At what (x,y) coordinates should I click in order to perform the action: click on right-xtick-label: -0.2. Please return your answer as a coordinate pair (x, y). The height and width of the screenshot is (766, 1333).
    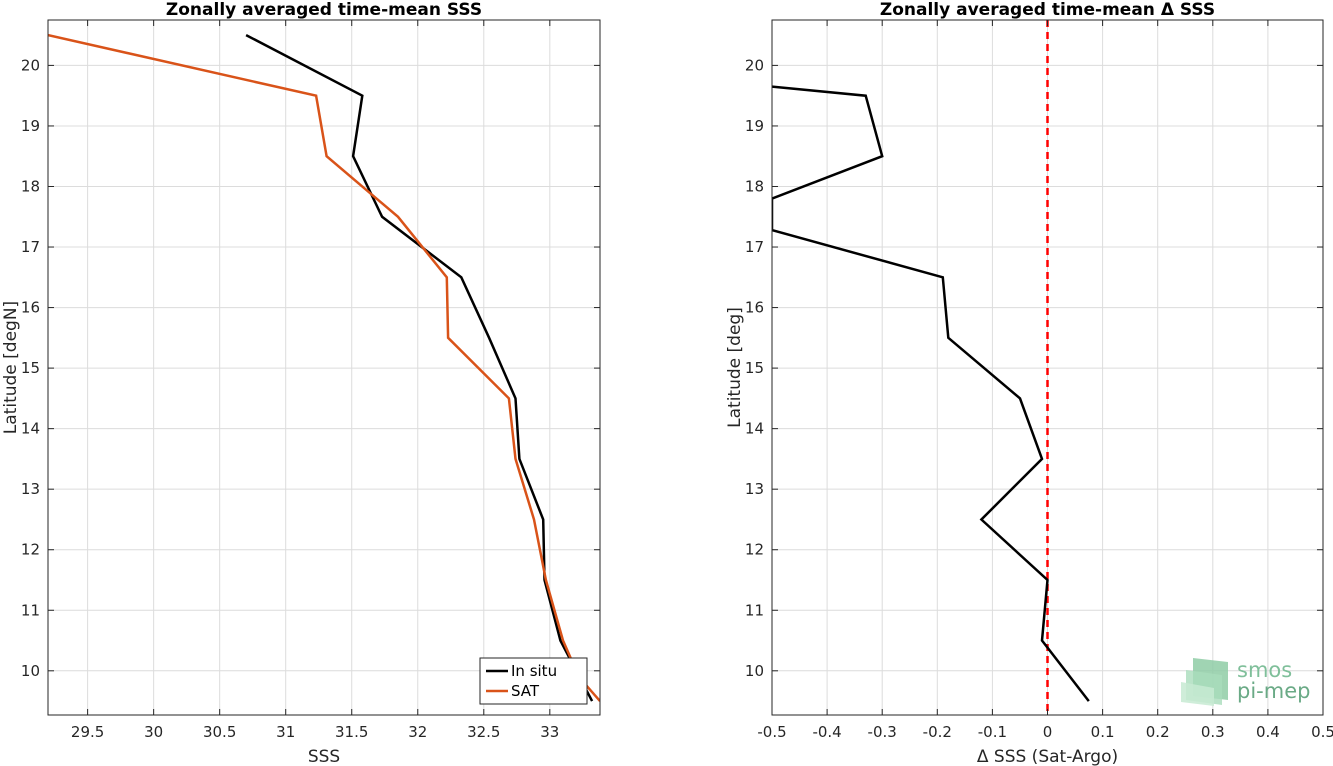
    Looking at the image, I should click on (937, 732).